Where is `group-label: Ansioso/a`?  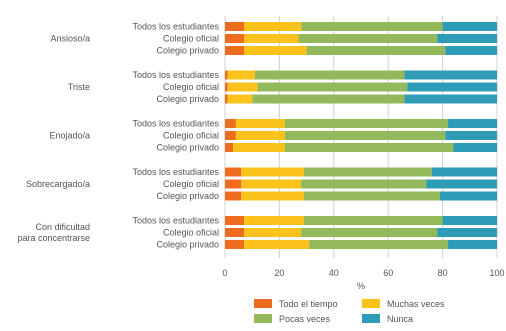
group-label: Ansioso/a is located at coordinates (70, 39).